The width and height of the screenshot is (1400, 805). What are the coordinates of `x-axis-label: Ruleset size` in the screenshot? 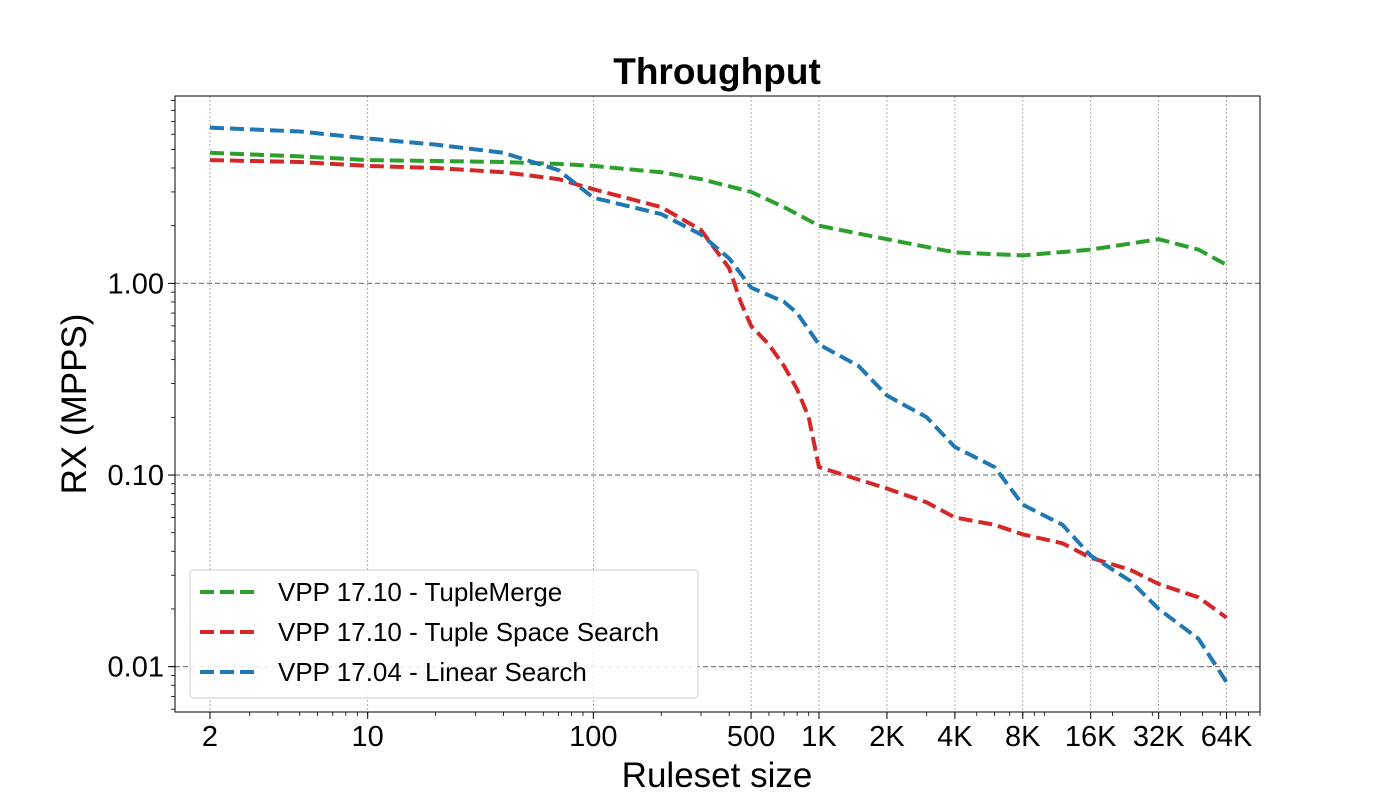 It's located at (717, 775).